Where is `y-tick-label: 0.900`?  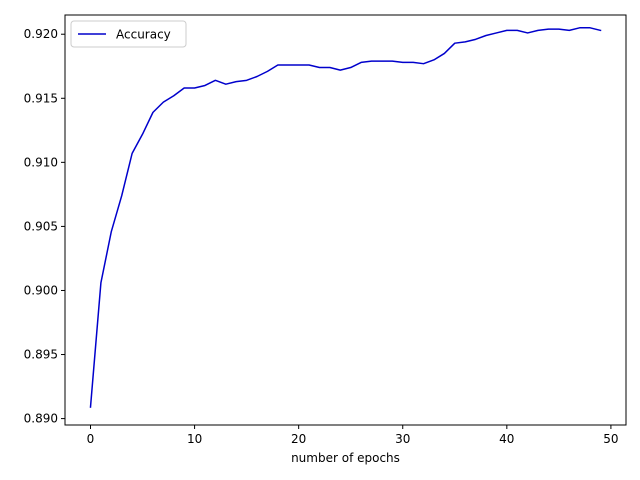
y-tick-label: 0.900 is located at coordinates (41, 290).